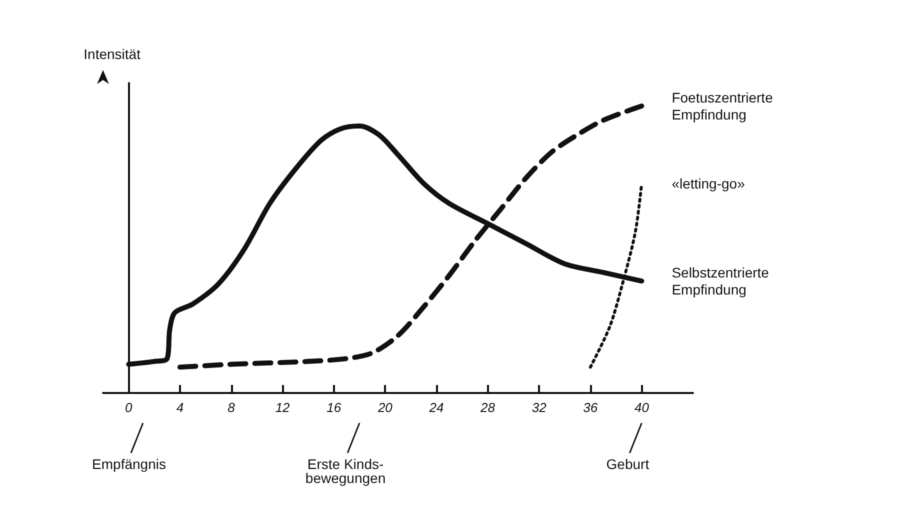 The width and height of the screenshot is (917, 520). Describe the element at coordinates (345, 471) in the screenshot. I see `annotation: Erste Kinds- bewegungen` at that location.